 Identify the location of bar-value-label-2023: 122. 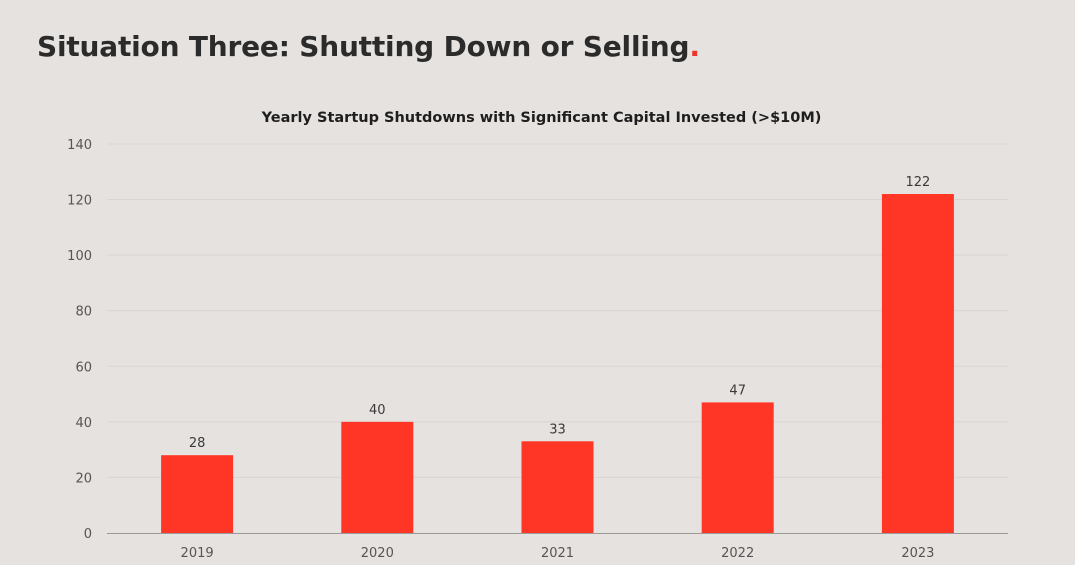
(917, 182).